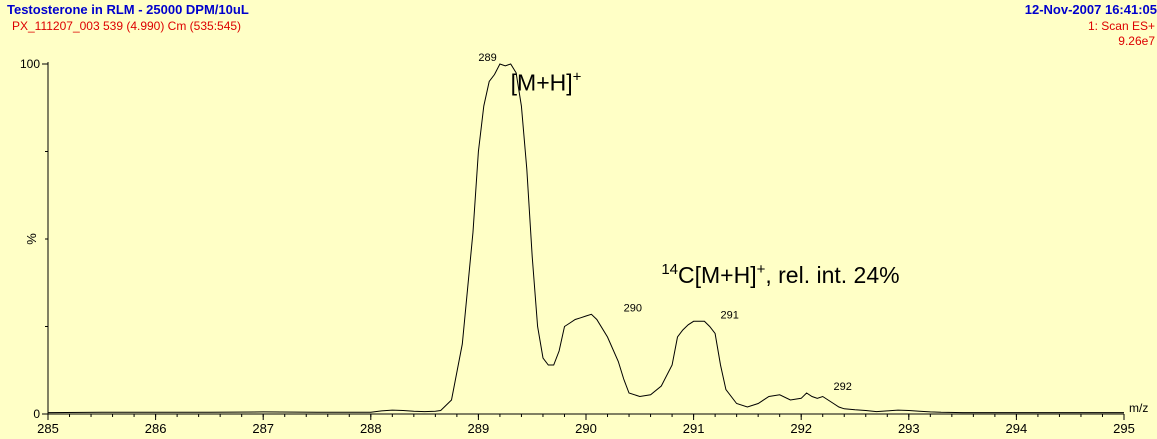 This screenshot has width=1157, height=439. What do you see at coordinates (586, 428) in the screenshot?
I see `x-tick-label: 290` at bounding box center [586, 428].